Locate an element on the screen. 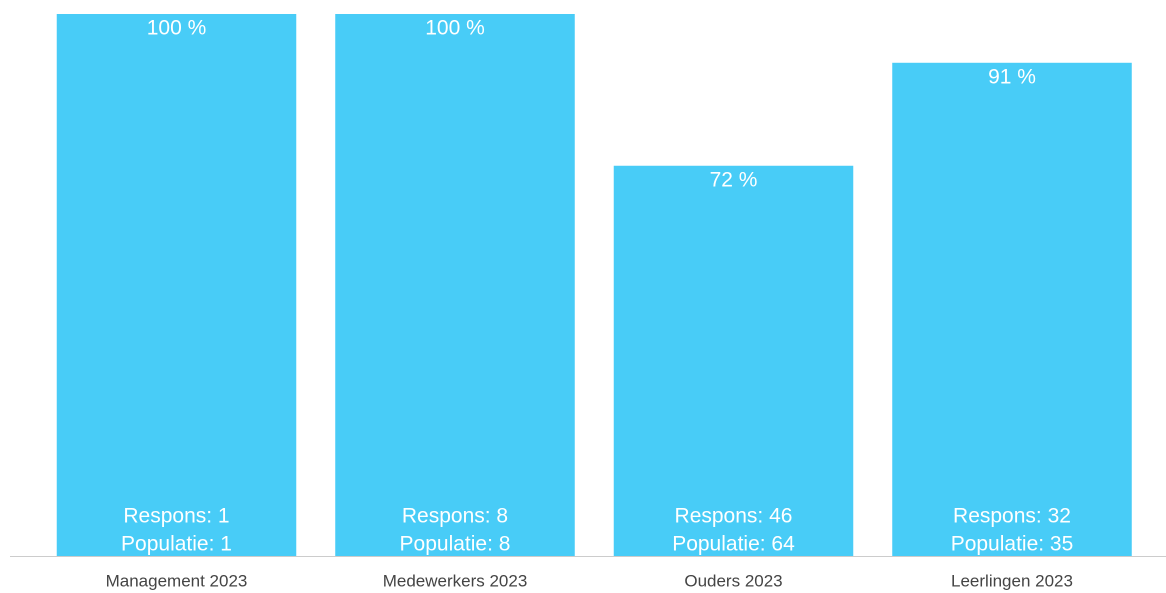  value-label: 91 % is located at coordinates (1012, 76).